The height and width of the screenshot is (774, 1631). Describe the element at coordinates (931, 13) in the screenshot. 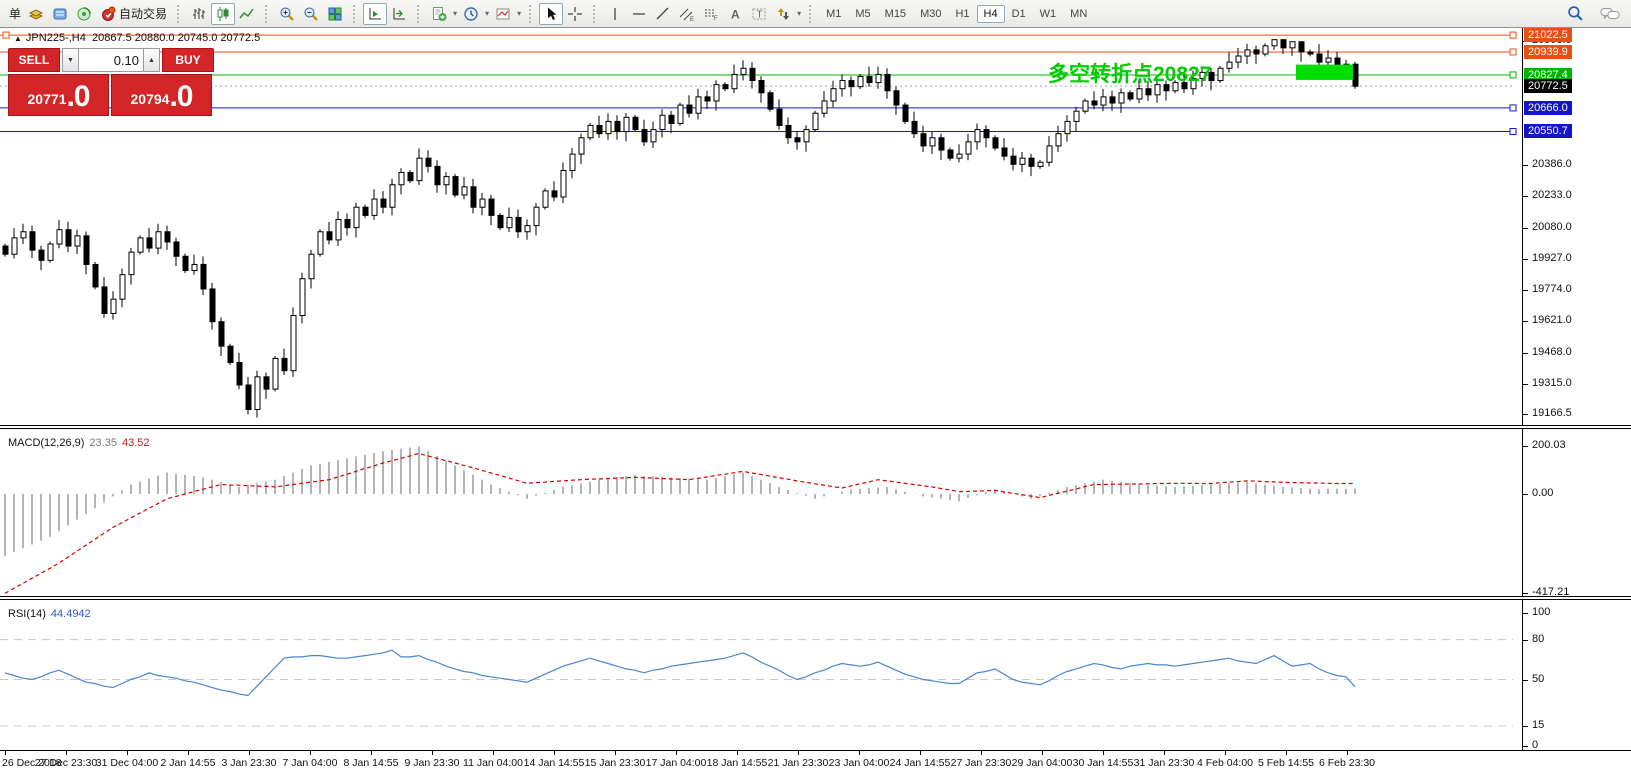

I see `timeframe-m30: M30` at that location.